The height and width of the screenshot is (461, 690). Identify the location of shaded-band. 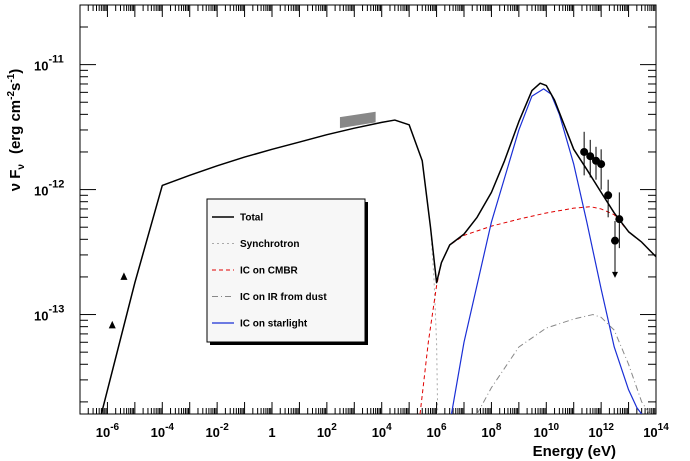
(357, 120).